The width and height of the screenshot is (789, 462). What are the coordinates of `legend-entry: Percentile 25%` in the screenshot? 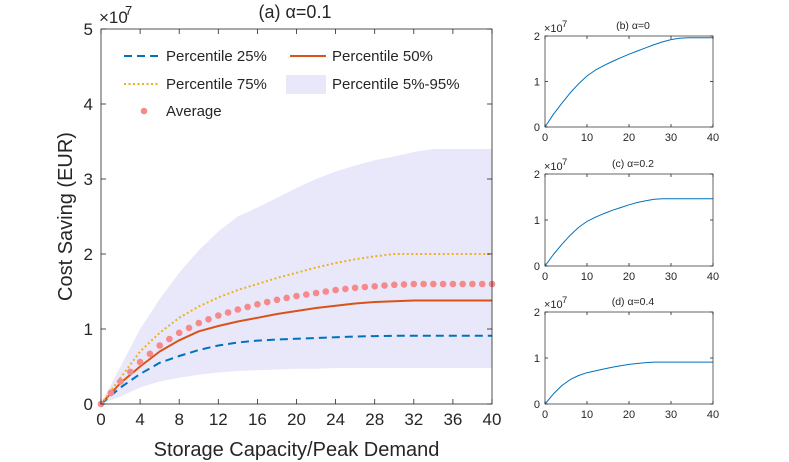 It's located at (195, 56).